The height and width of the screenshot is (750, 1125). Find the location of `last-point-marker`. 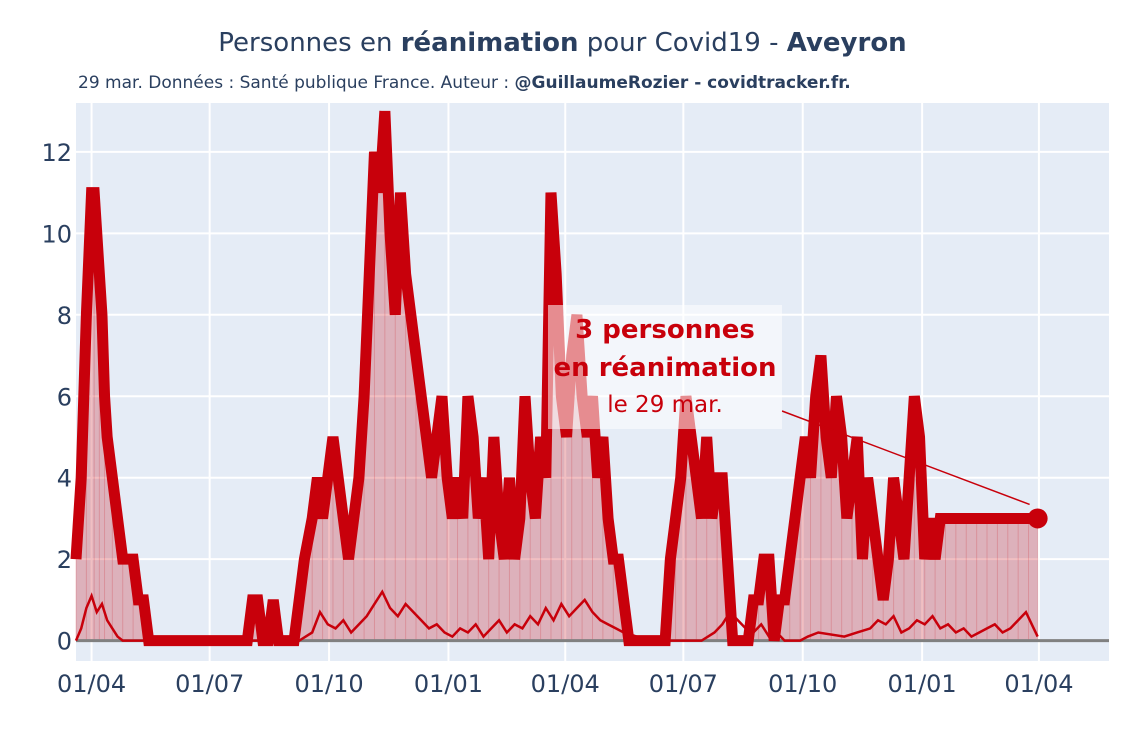

last-point-marker is located at coordinates (1037, 518).